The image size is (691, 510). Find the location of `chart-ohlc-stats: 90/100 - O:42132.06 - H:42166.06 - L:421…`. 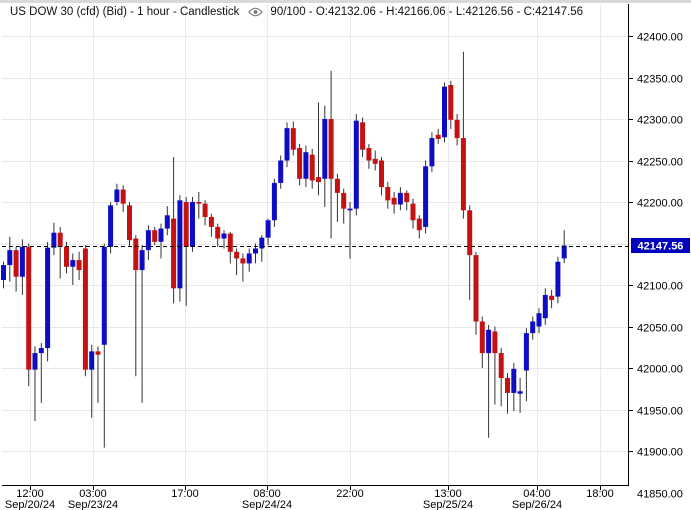

chart-ohlc-stats: 90/100 - O:42132.06 - H:42166.06 - L:421… is located at coordinates (427, 12).